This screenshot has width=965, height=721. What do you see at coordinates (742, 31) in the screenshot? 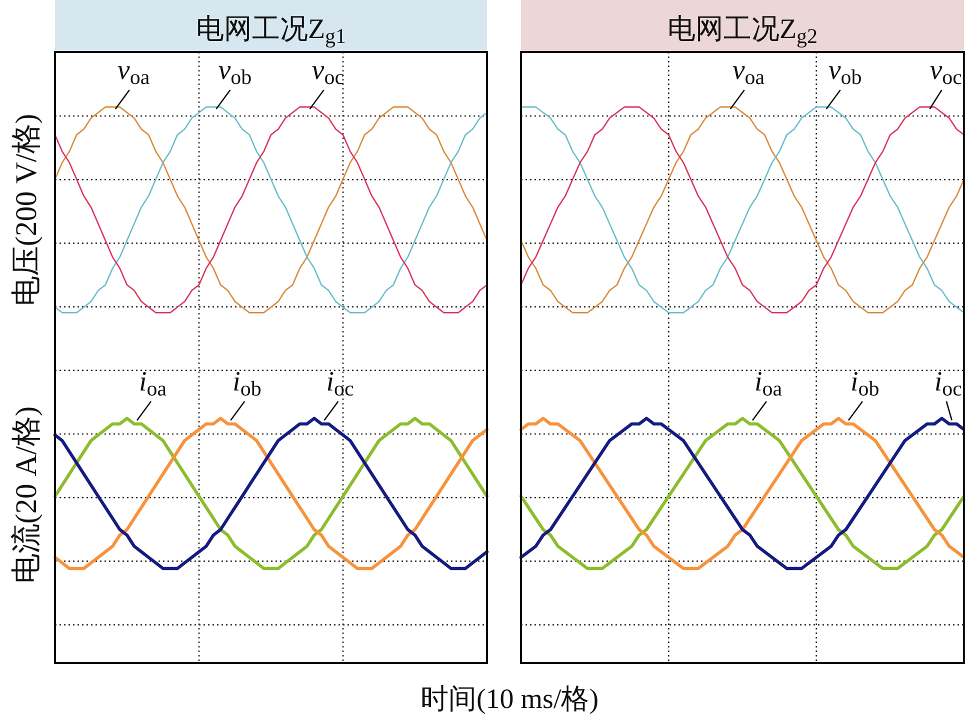
I see `chart-title: 电网工况Z$_{g2}$` at bounding box center [742, 31].